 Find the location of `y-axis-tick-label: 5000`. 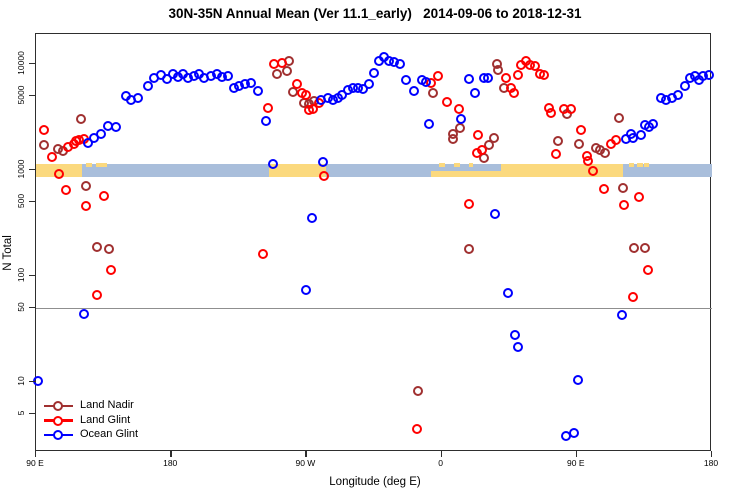

y-axis-tick-label: 5000 is located at coordinates (21, 95).